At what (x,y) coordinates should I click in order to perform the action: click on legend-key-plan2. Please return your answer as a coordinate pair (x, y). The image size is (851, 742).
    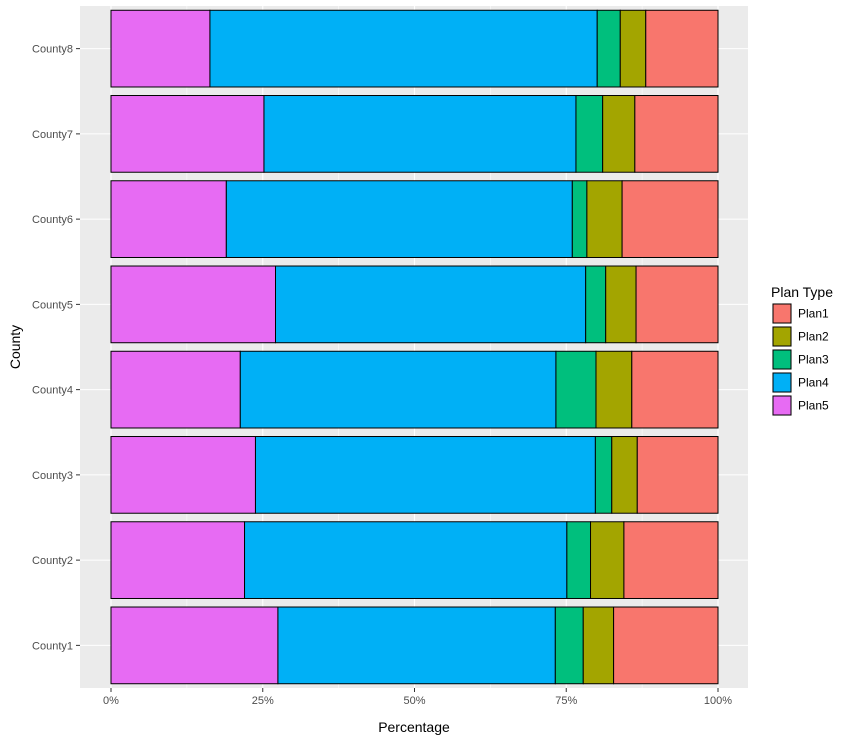
    Looking at the image, I should click on (782, 336).